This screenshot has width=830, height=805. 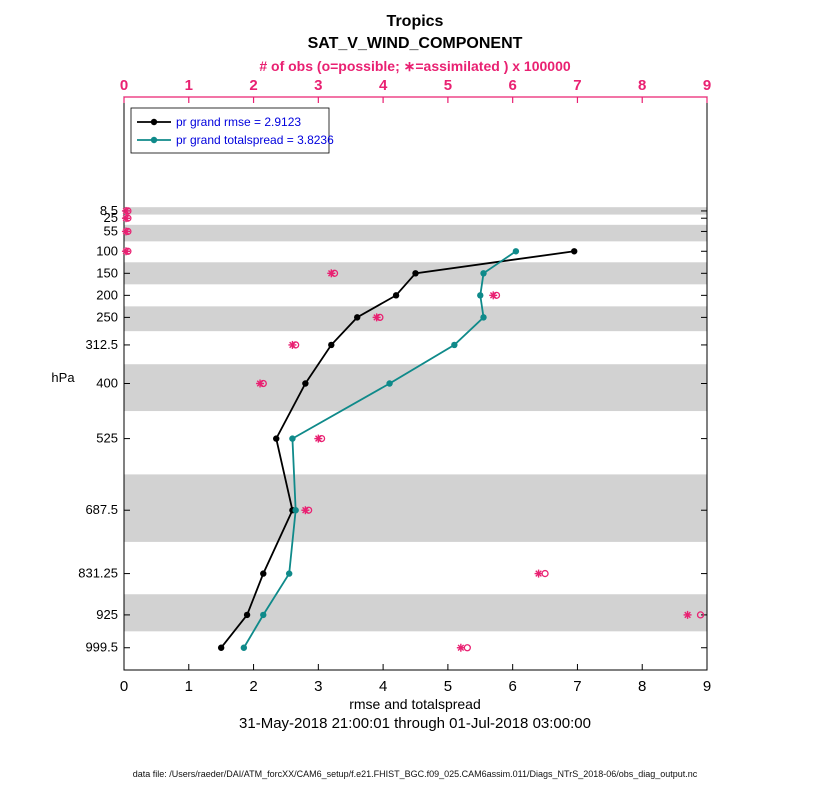 What do you see at coordinates (415, 43) in the screenshot?
I see `variable-title: SAT_V_WIND_COMPONENT` at bounding box center [415, 43].